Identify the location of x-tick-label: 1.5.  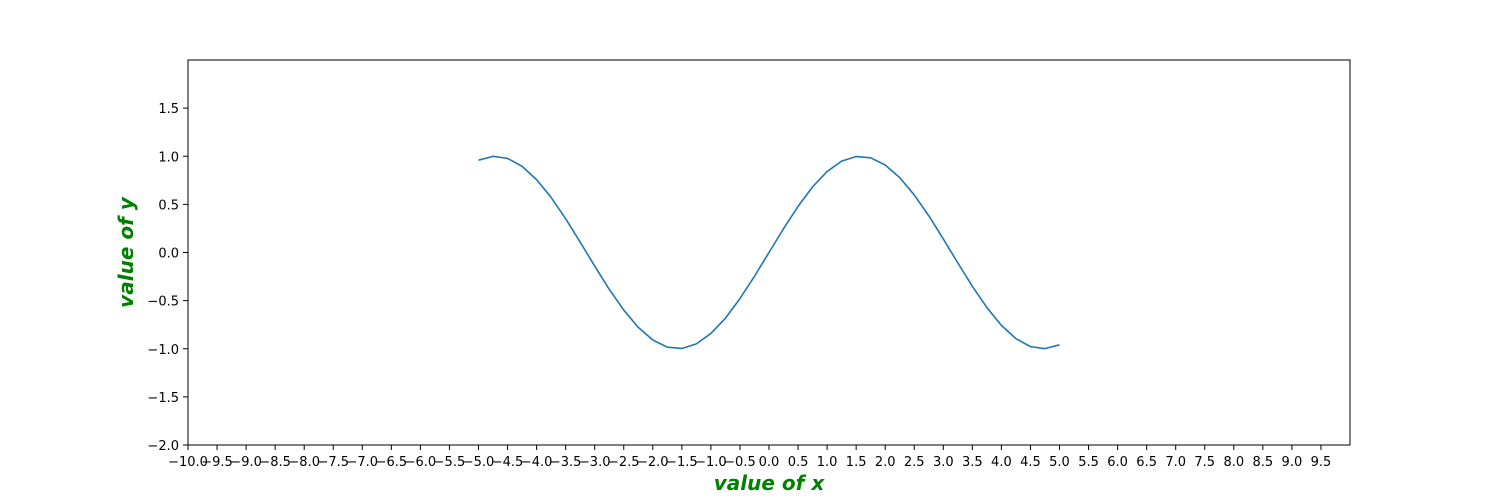
(856, 462).